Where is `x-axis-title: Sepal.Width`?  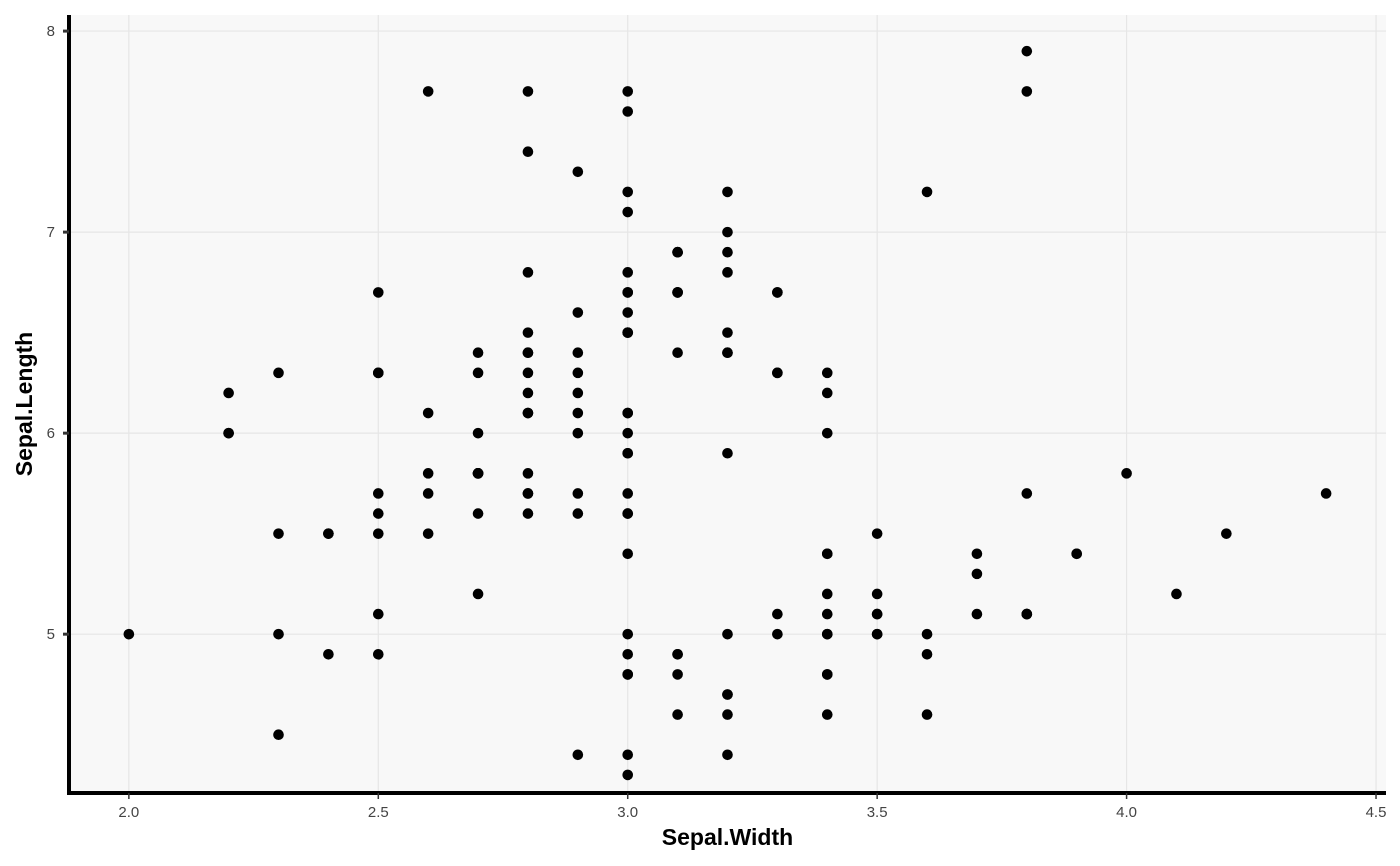
x-axis-title: Sepal.Width is located at coordinates (727, 837).